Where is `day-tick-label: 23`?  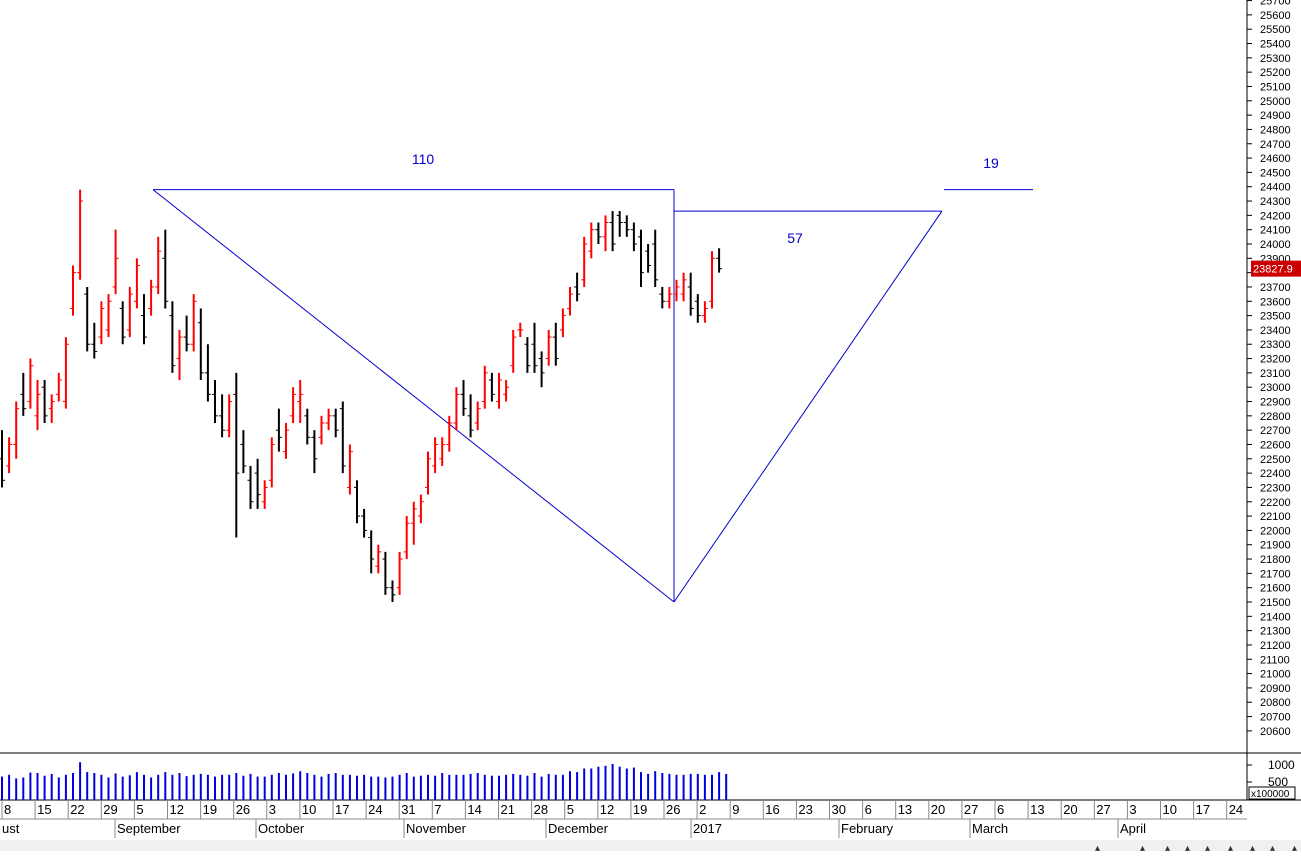
day-tick-label: 23 is located at coordinates (805, 809).